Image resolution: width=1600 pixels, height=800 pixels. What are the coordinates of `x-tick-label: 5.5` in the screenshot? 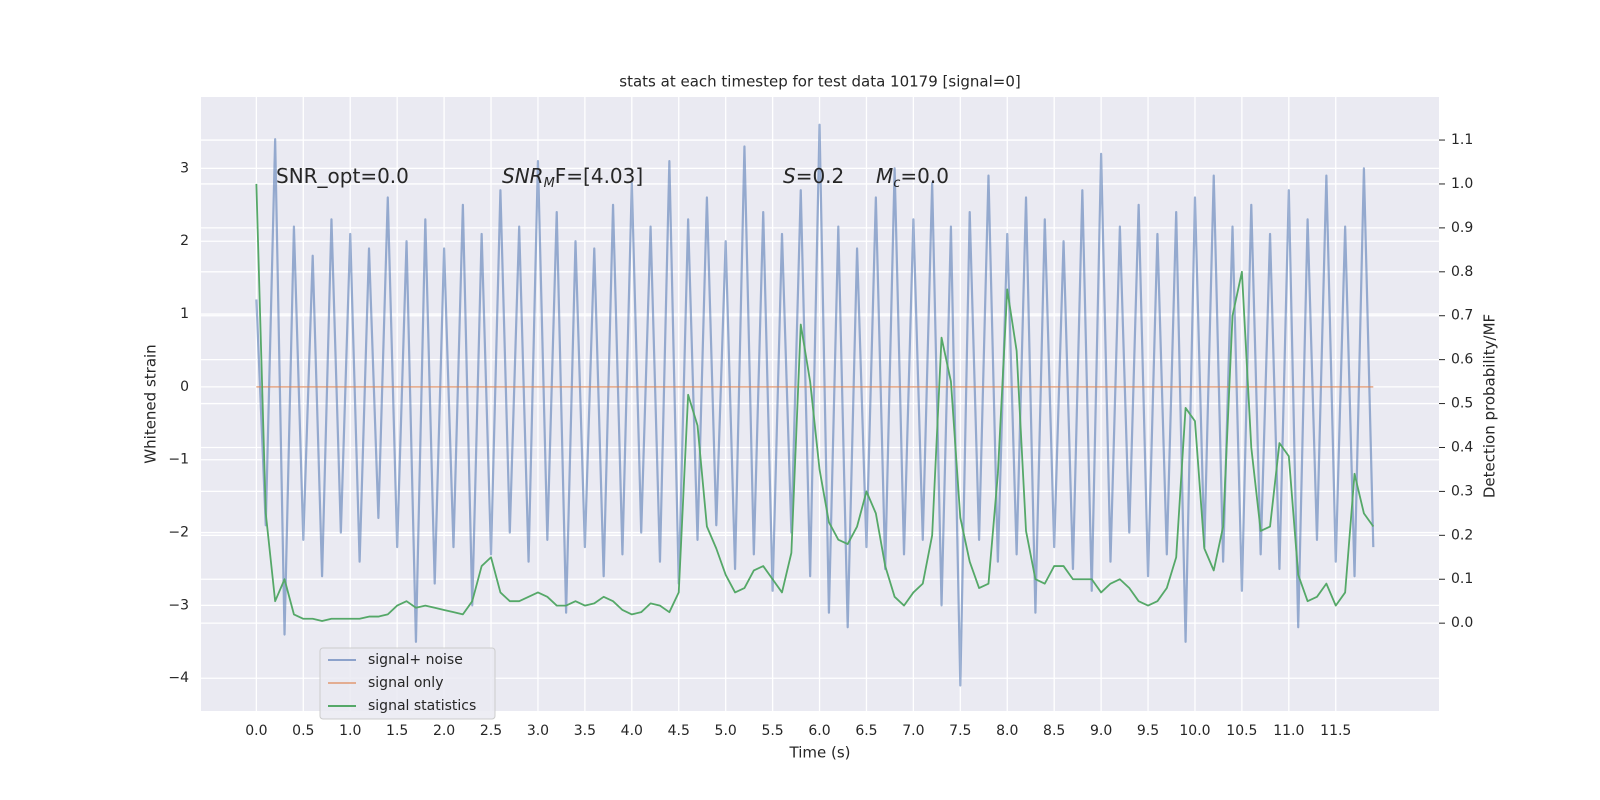 It's located at (772, 731).